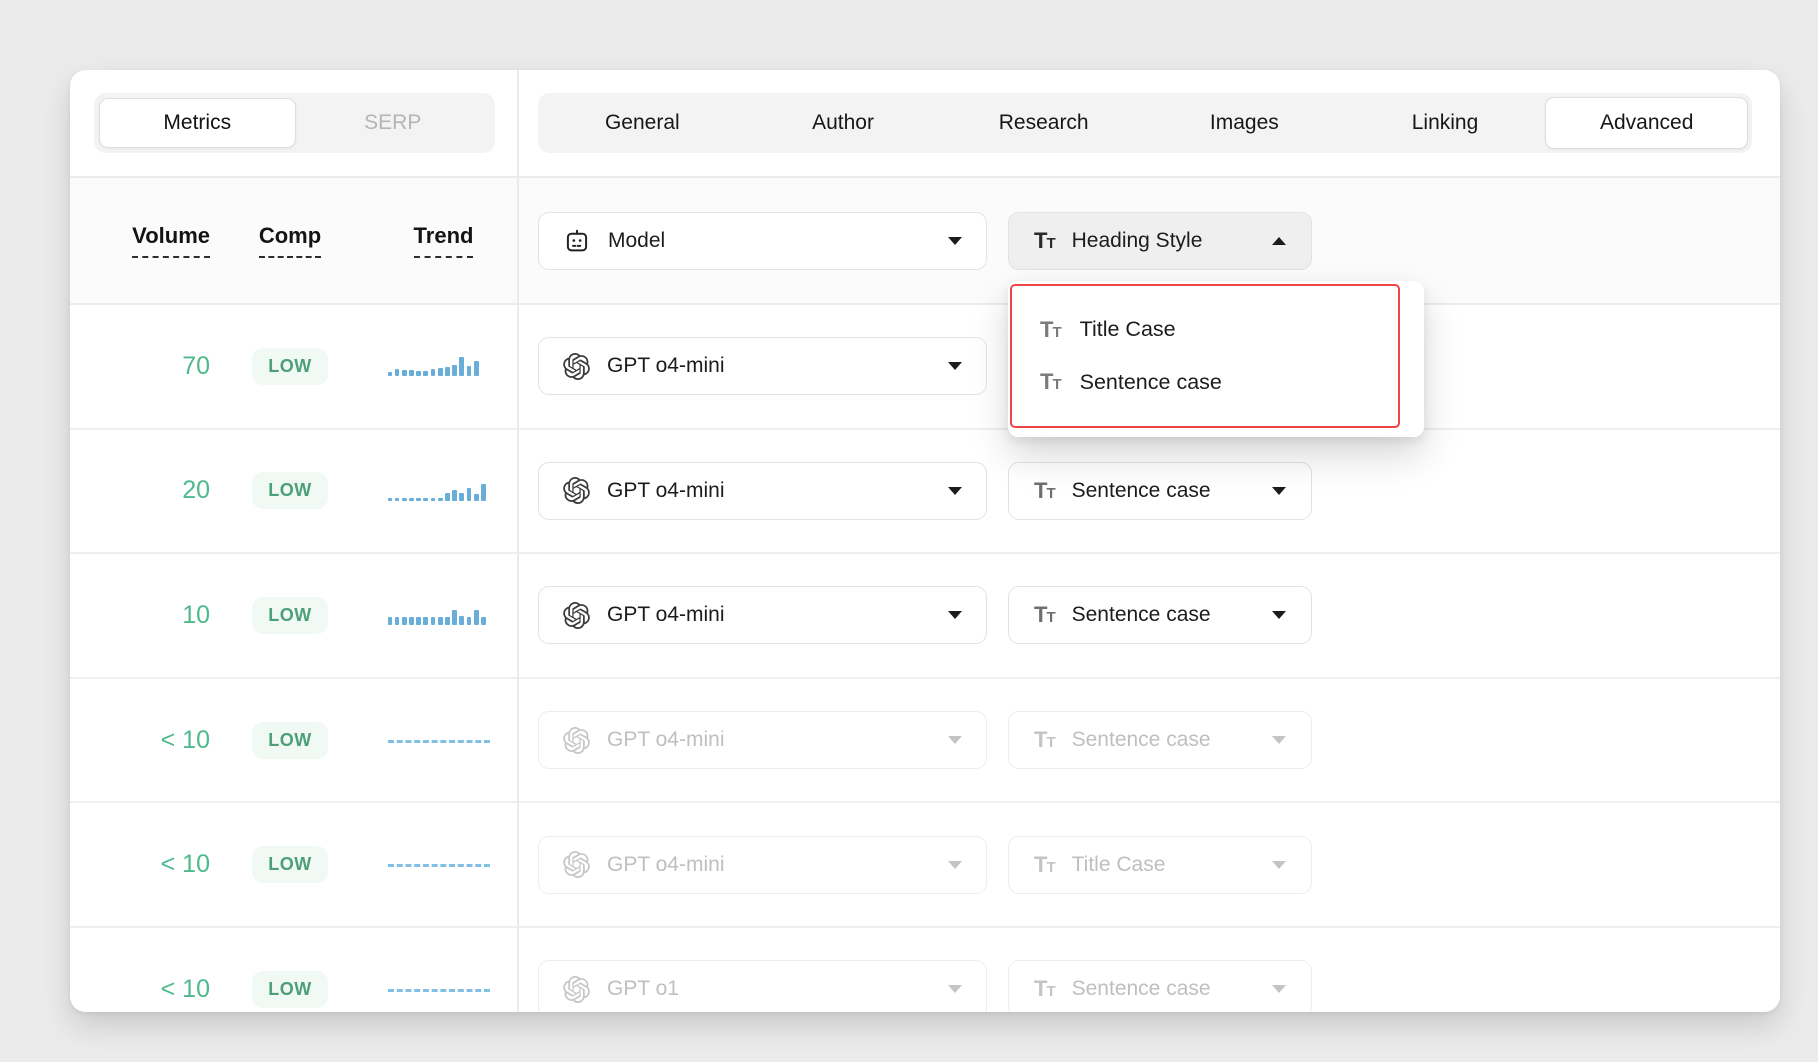  I want to click on tab-linking: Linking, so click(1445, 122).